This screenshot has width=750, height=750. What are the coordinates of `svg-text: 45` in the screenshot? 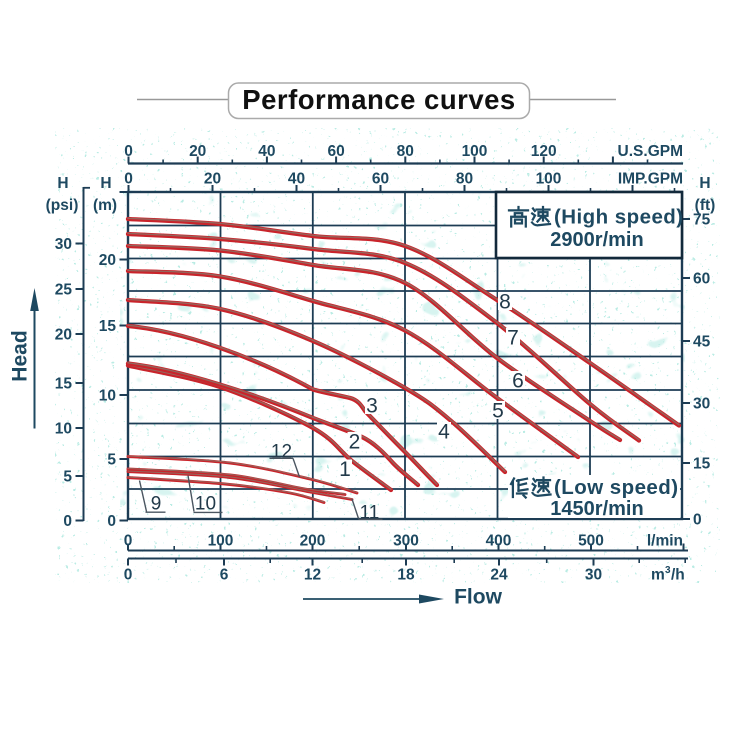 It's located at (702, 342).